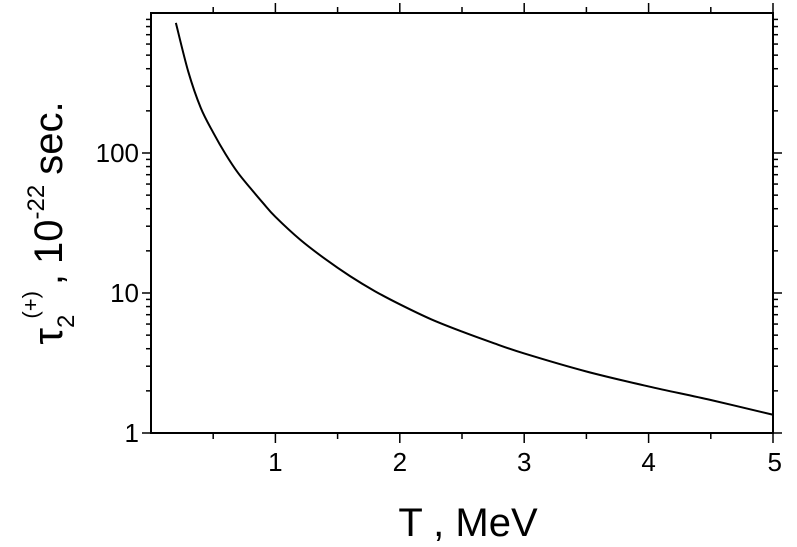  I want to click on y-axis-title: τ2 (+), 10-22 sec., so click(49, 222).